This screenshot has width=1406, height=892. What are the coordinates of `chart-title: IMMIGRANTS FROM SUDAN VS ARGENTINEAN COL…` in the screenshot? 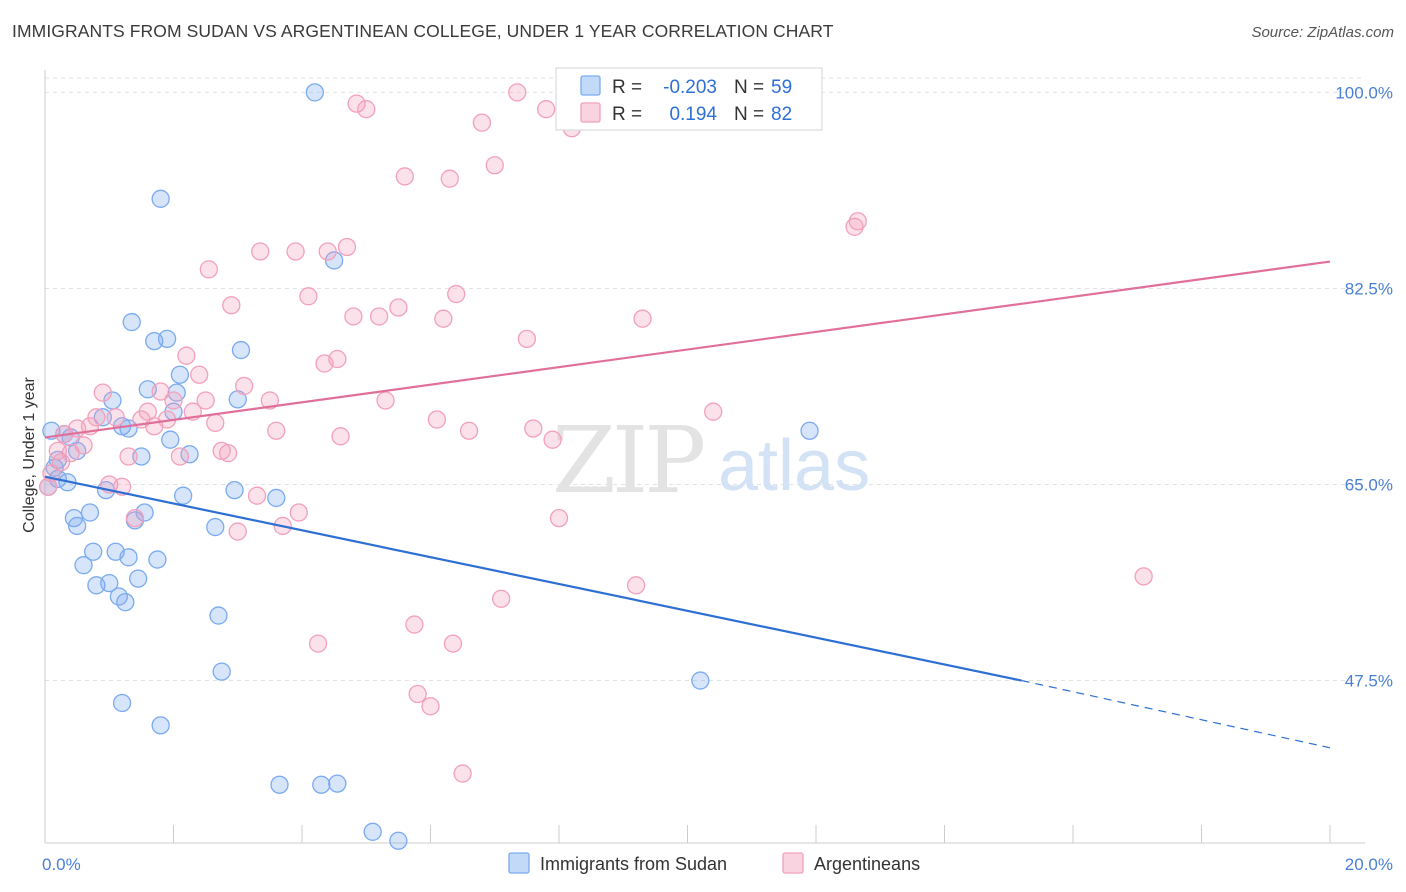 It's located at (423, 31).